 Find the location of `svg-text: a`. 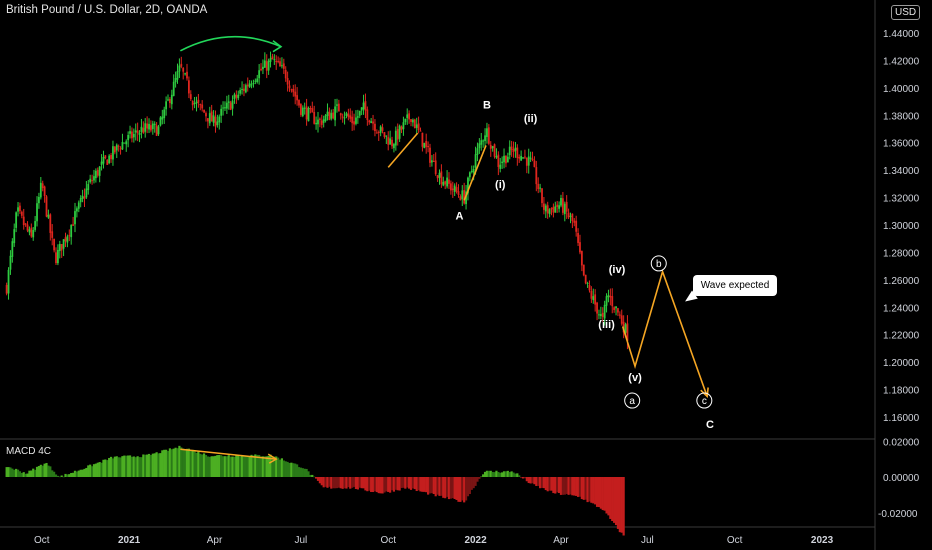

svg-text: a is located at coordinates (632, 401).